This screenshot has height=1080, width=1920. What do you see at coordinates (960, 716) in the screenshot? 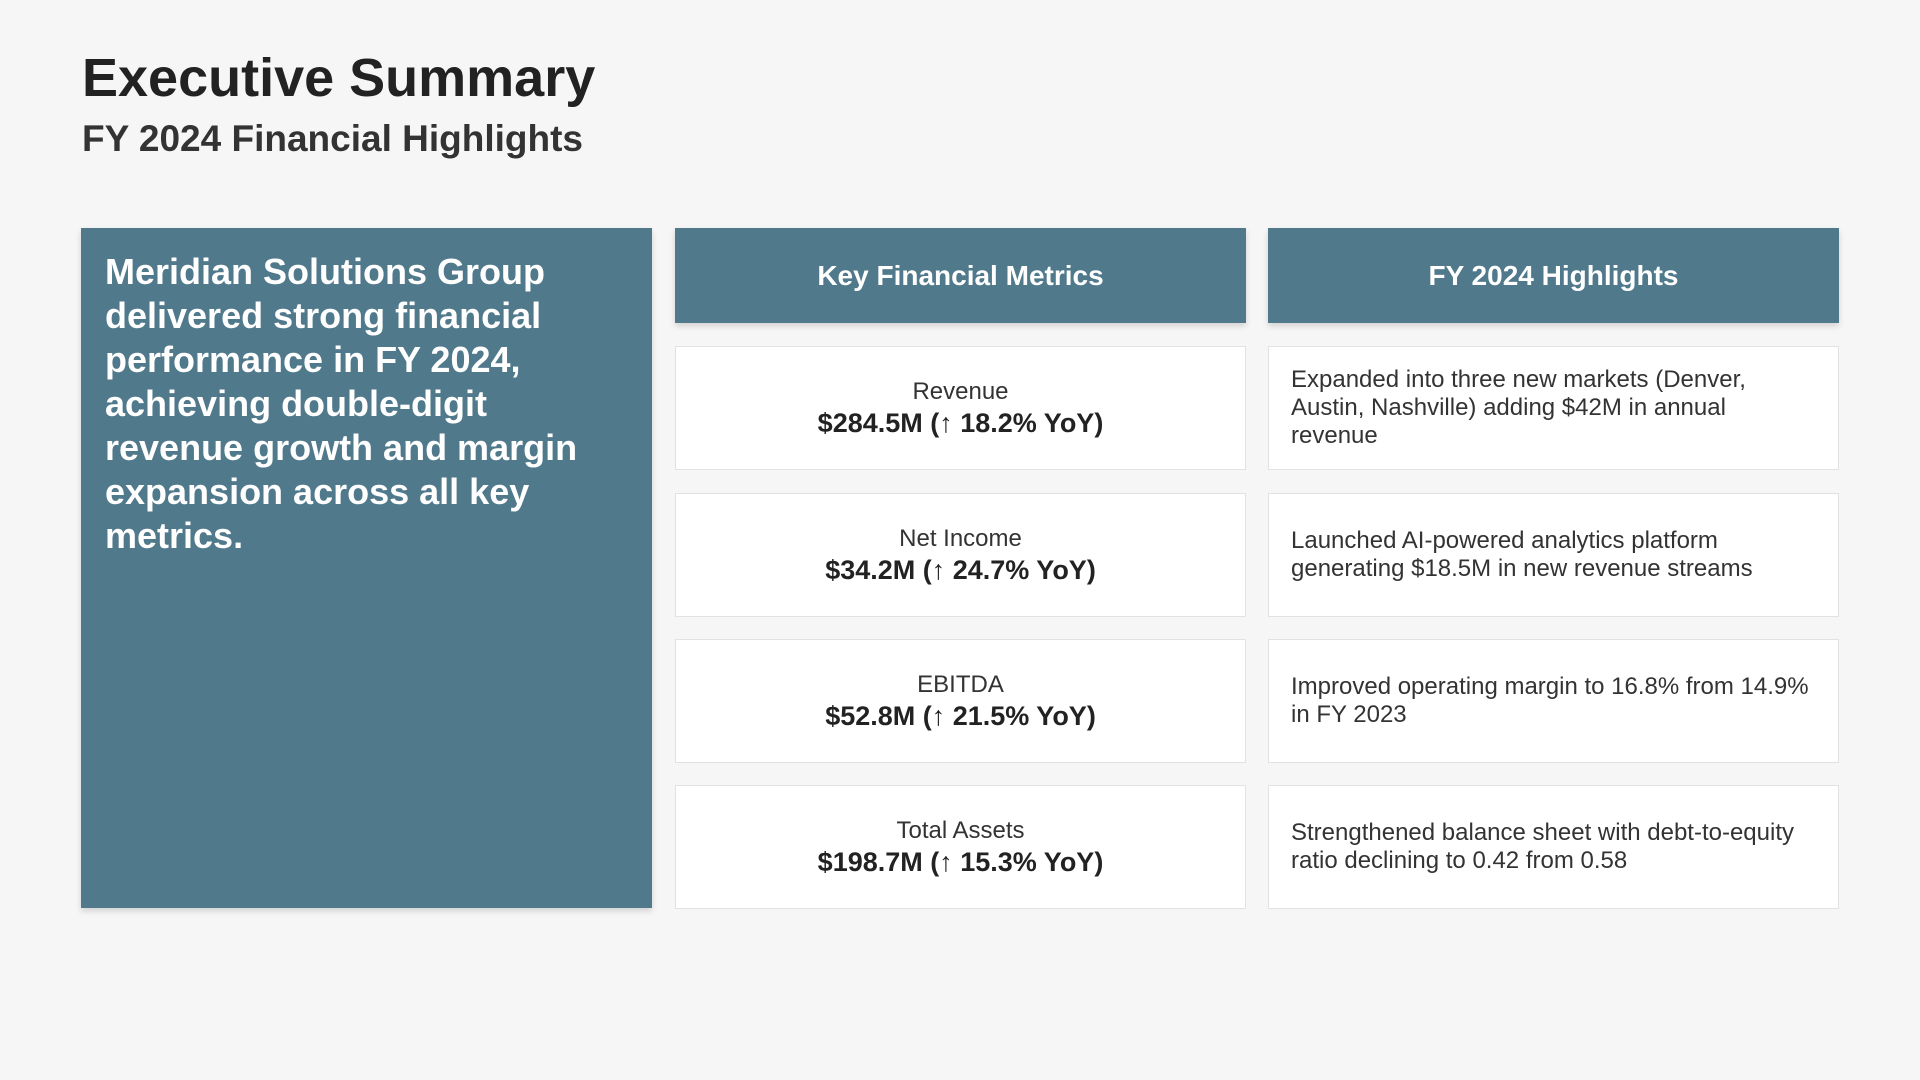
I see `metric-value: $52.8M (↑ 21.5% YoY)` at bounding box center [960, 716].